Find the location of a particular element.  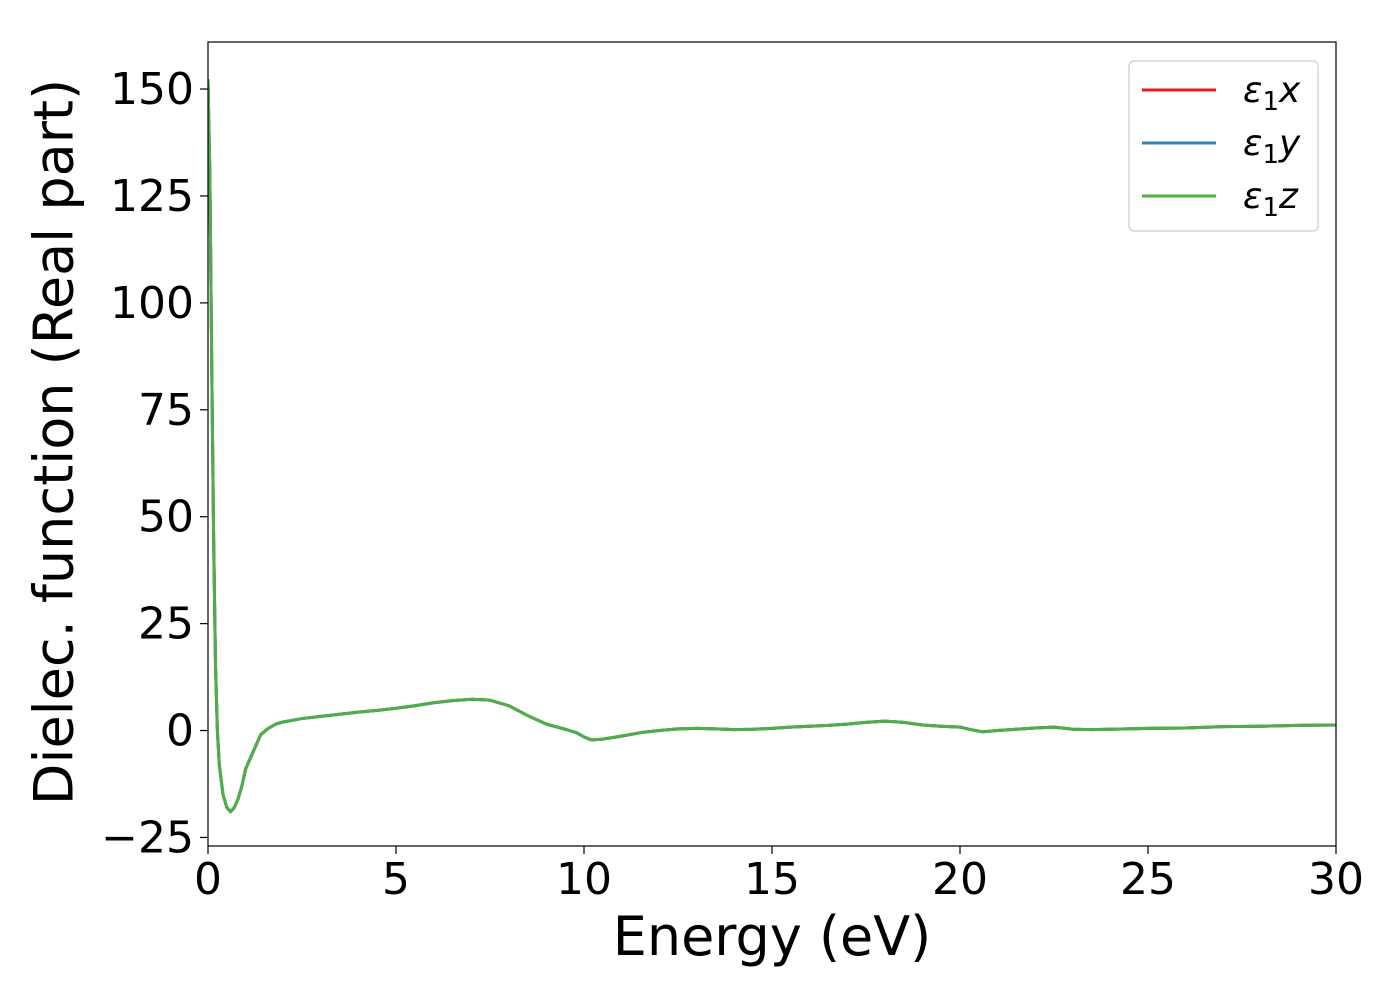

y-tick-label: 125 is located at coordinates (152, 196).